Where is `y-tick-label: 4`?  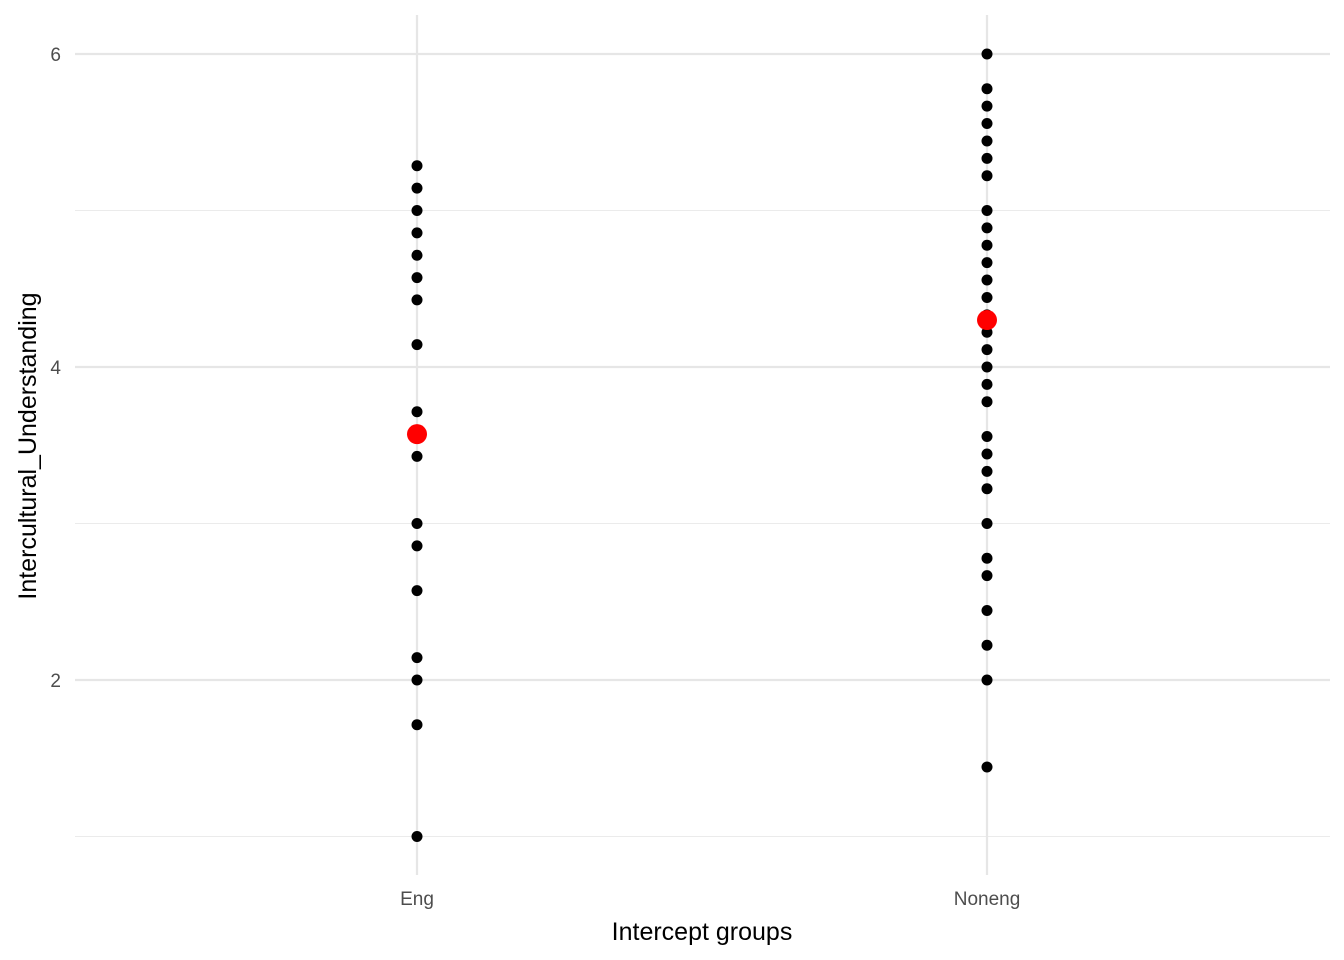 y-tick-label: 4 is located at coordinates (55, 368).